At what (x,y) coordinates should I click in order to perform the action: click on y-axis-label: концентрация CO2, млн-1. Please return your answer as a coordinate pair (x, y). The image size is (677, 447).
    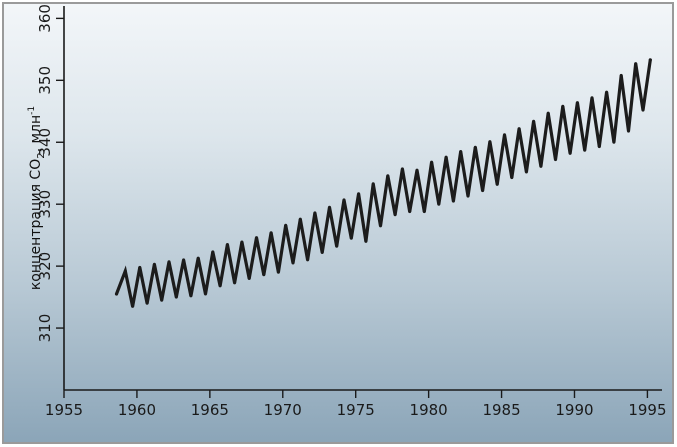
    Looking at the image, I should click on (37, 198).